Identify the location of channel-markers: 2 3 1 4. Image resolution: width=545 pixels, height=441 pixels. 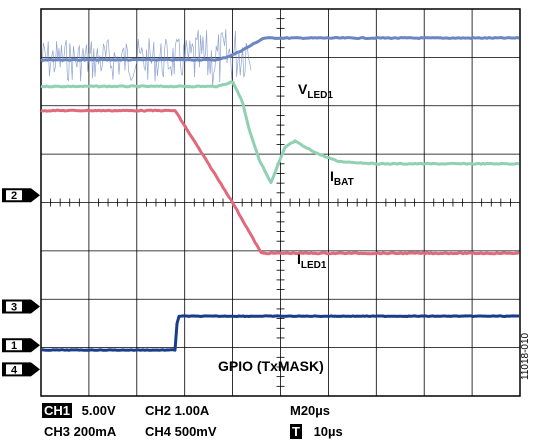
(21, 282).